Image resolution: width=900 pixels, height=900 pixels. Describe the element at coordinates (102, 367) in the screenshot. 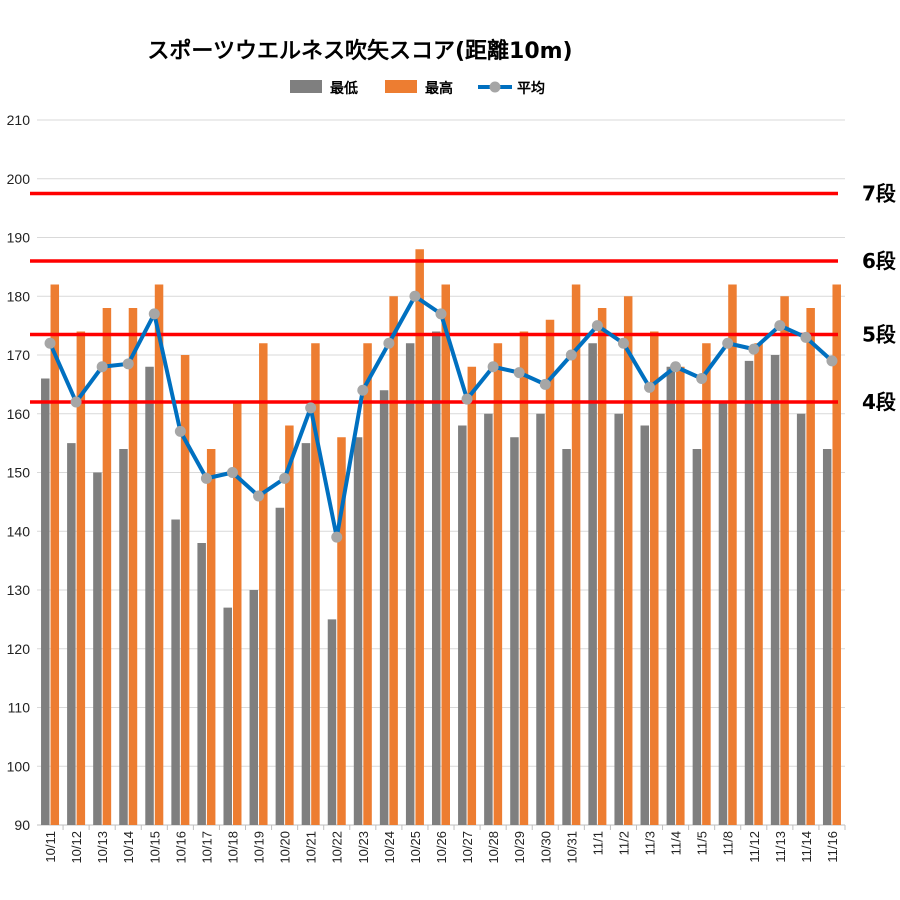

I see `average-point-10/13` at that location.